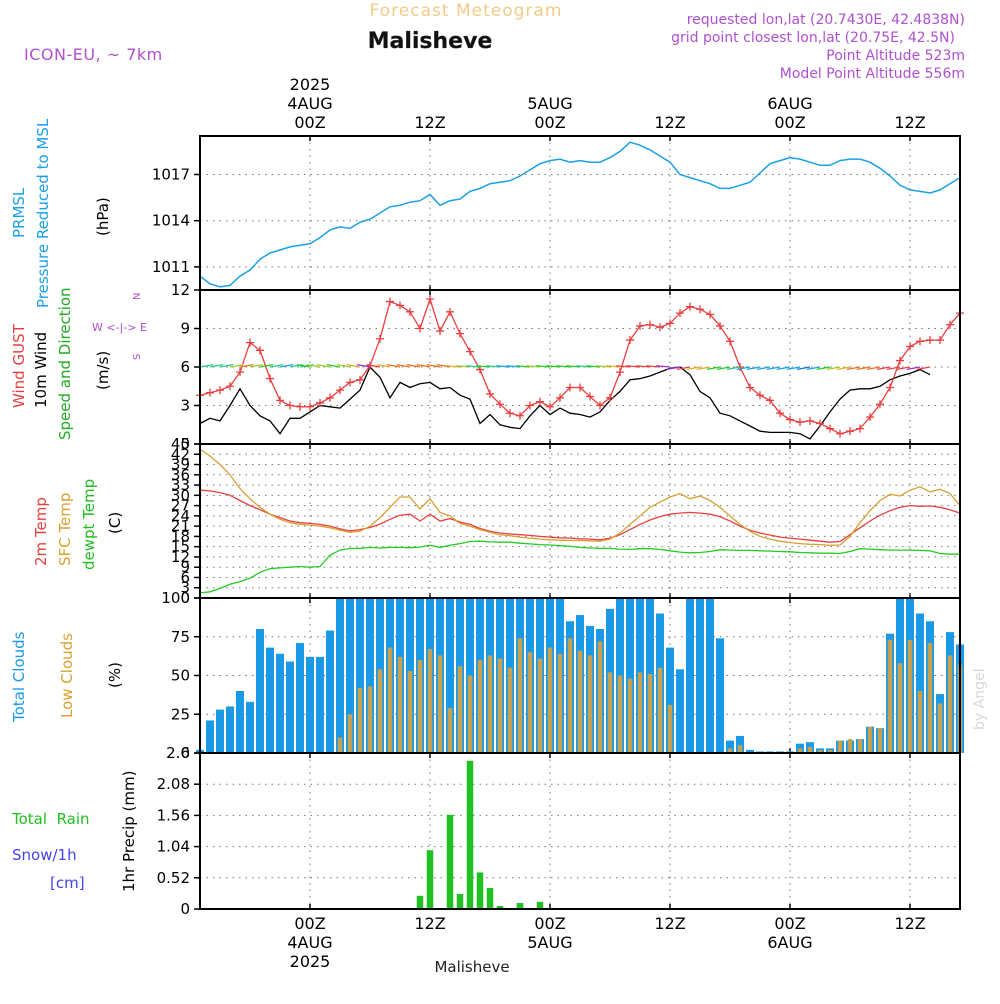 The image size is (1000, 1004). What do you see at coordinates (185, 367) in the screenshot?
I see `wind-ytick-label: 6` at bounding box center [185, 367].